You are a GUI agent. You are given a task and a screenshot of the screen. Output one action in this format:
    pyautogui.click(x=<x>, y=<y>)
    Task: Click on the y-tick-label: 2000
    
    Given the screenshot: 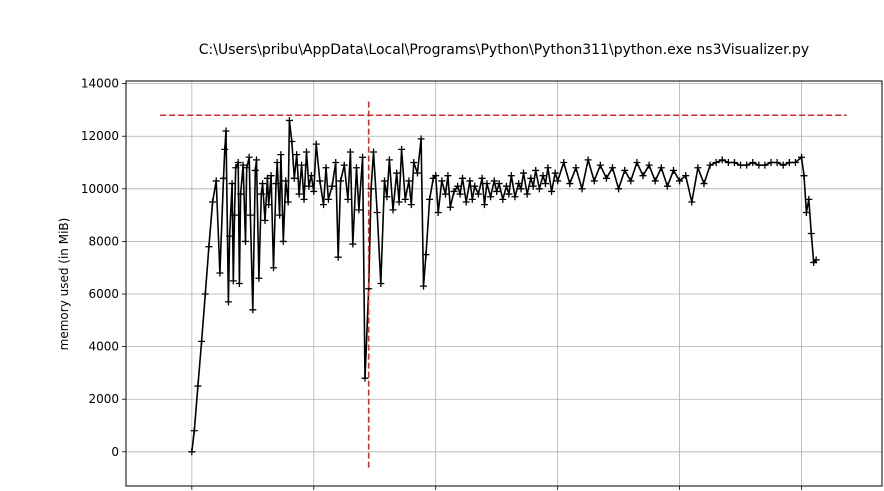 What is the action you would take?
    pyautogui.click(x=103, y=399)
    